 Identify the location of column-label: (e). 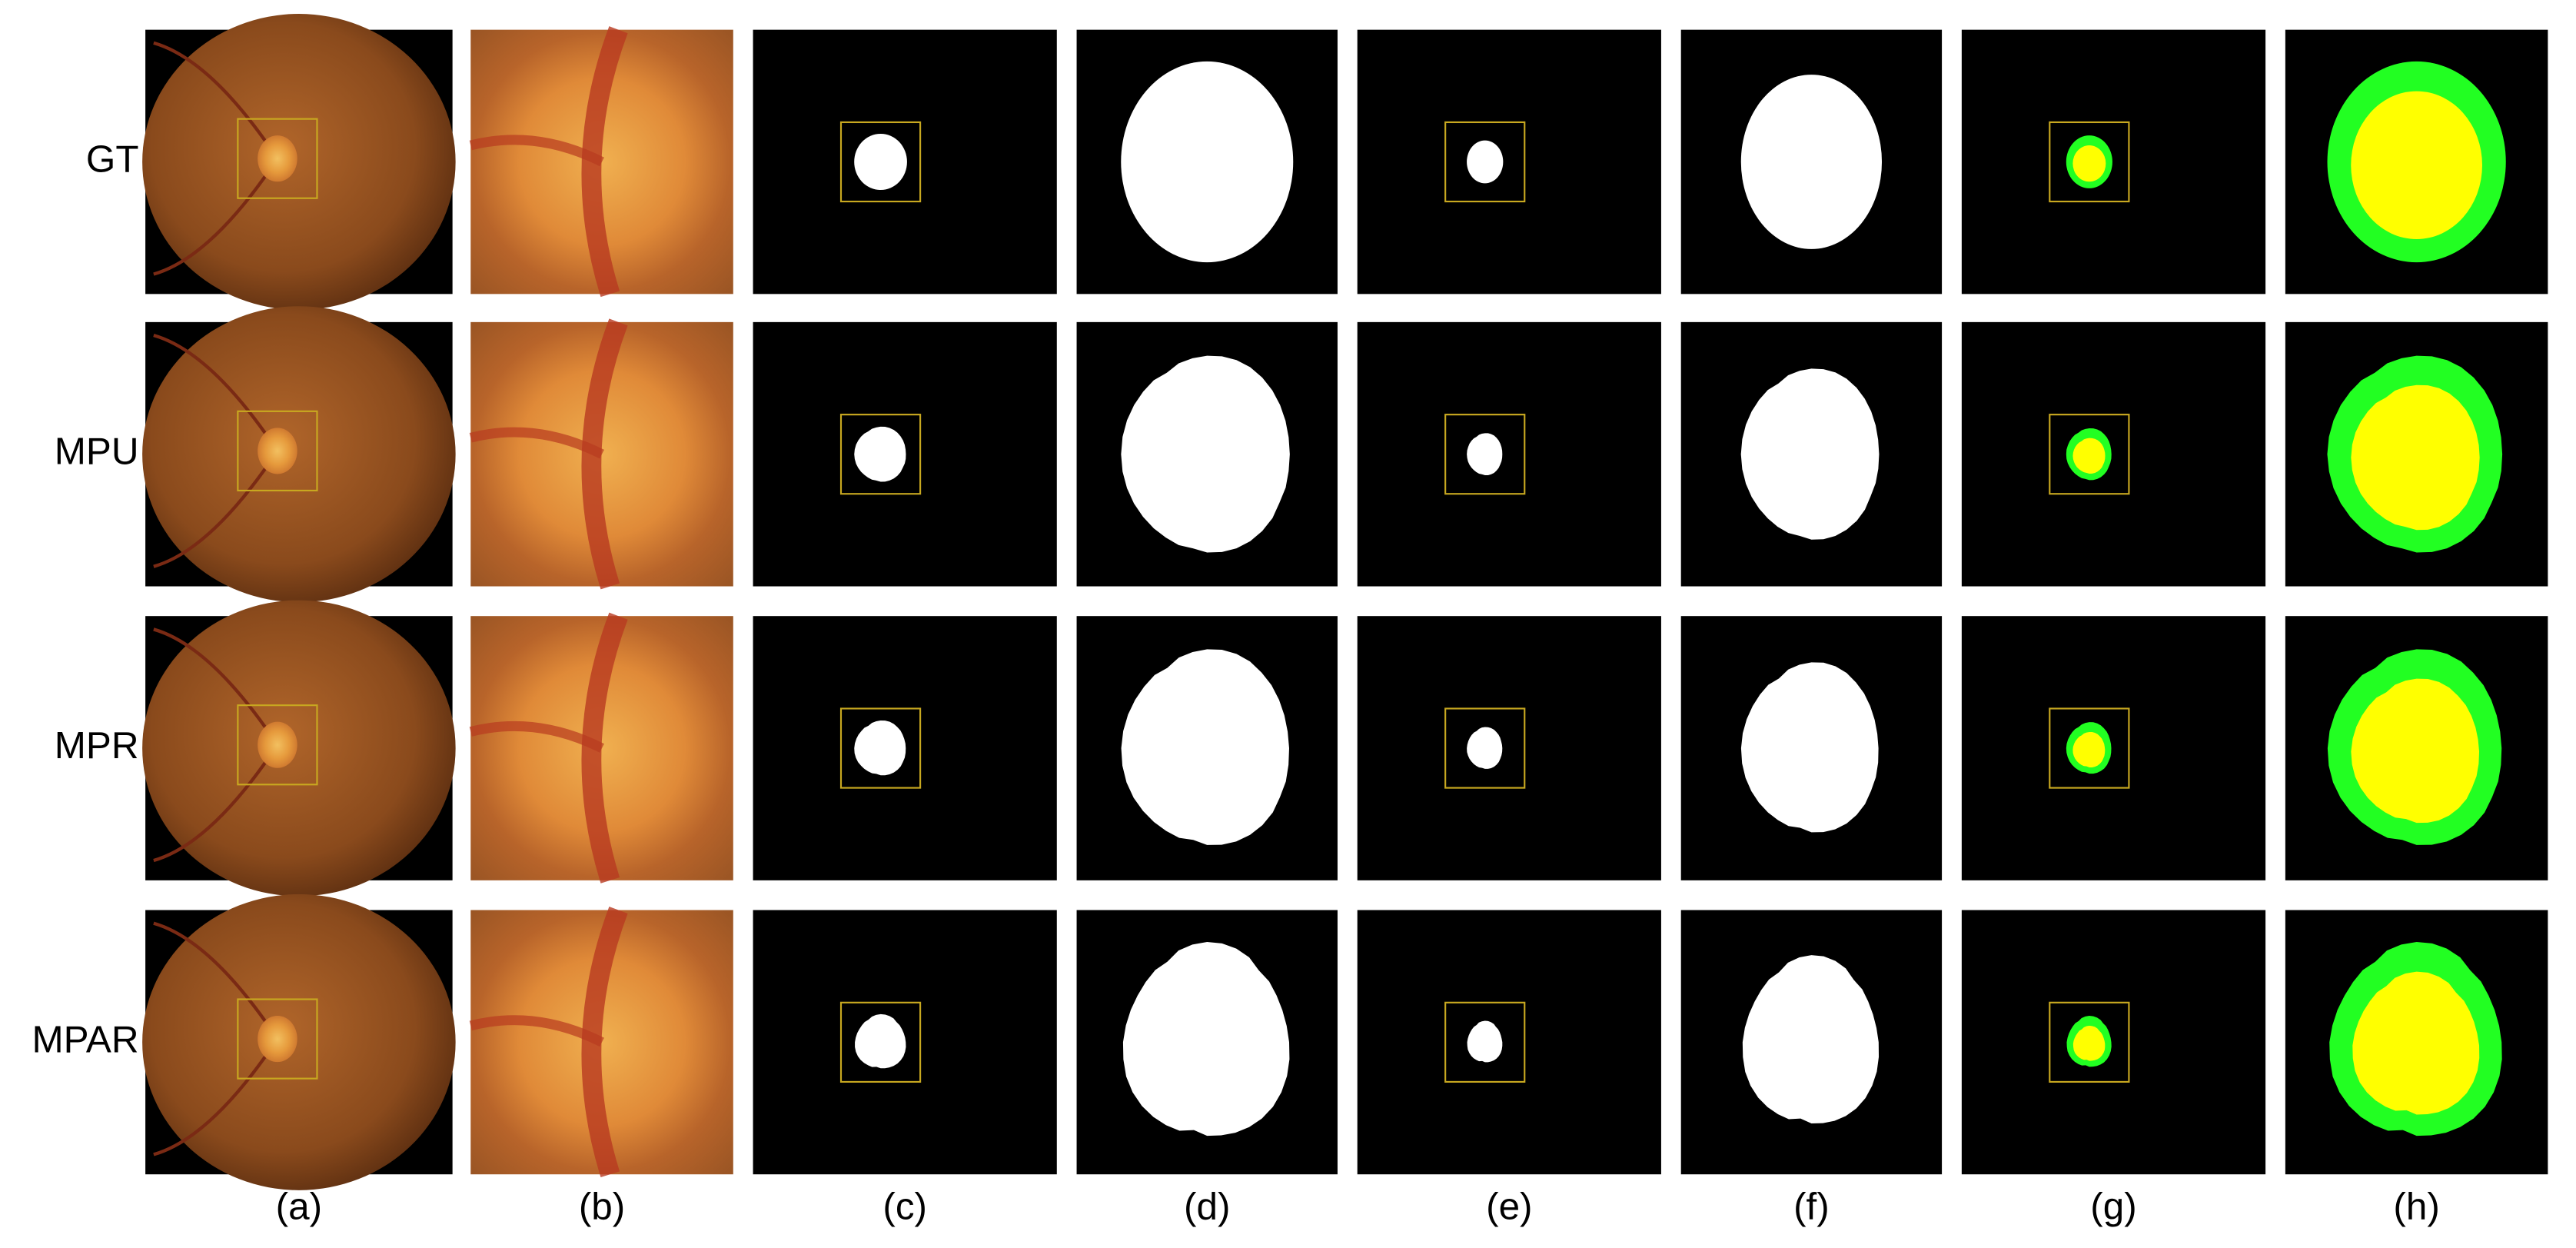
(1509, 1206).